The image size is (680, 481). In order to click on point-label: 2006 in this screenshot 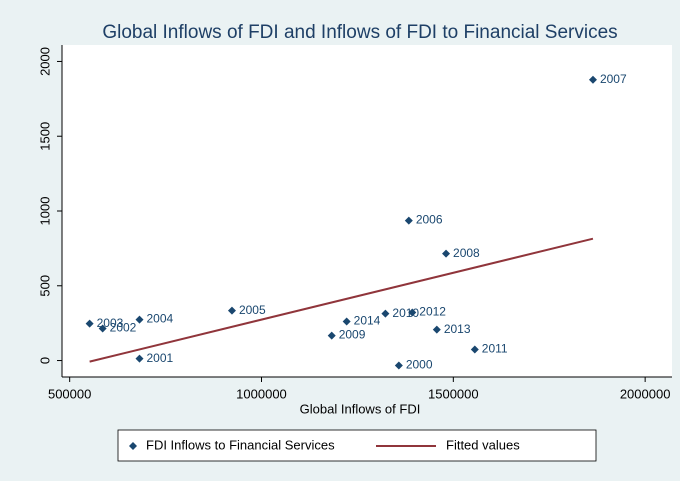, I will do `click(429, 220)`.